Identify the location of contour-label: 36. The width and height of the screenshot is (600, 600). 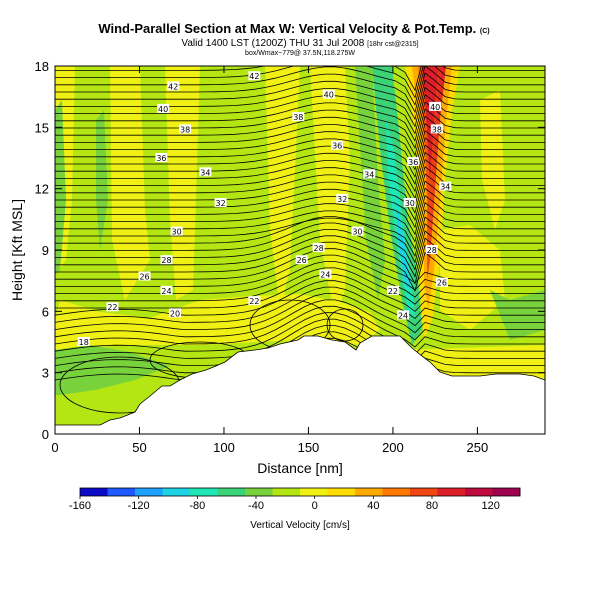
(337, 145).